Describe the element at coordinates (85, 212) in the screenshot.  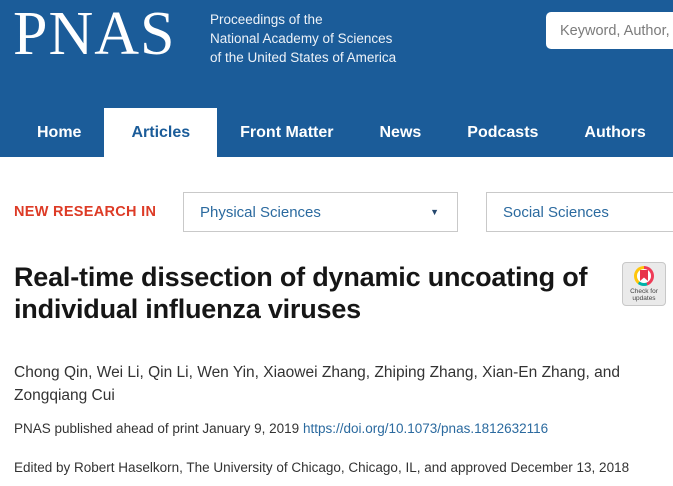
I see `new-research-label: NEW RESEARCH IN` at that location.